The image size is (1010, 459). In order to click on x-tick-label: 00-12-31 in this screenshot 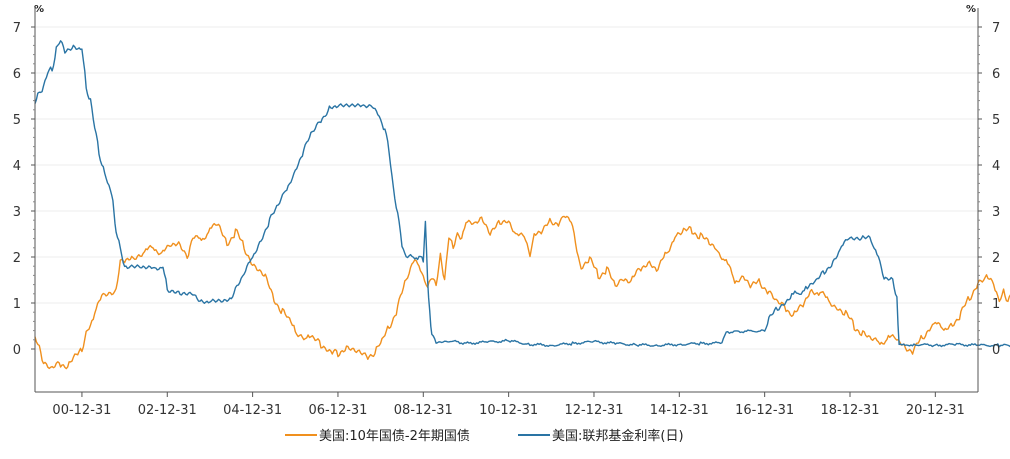, I will do `click(81, 410)`.